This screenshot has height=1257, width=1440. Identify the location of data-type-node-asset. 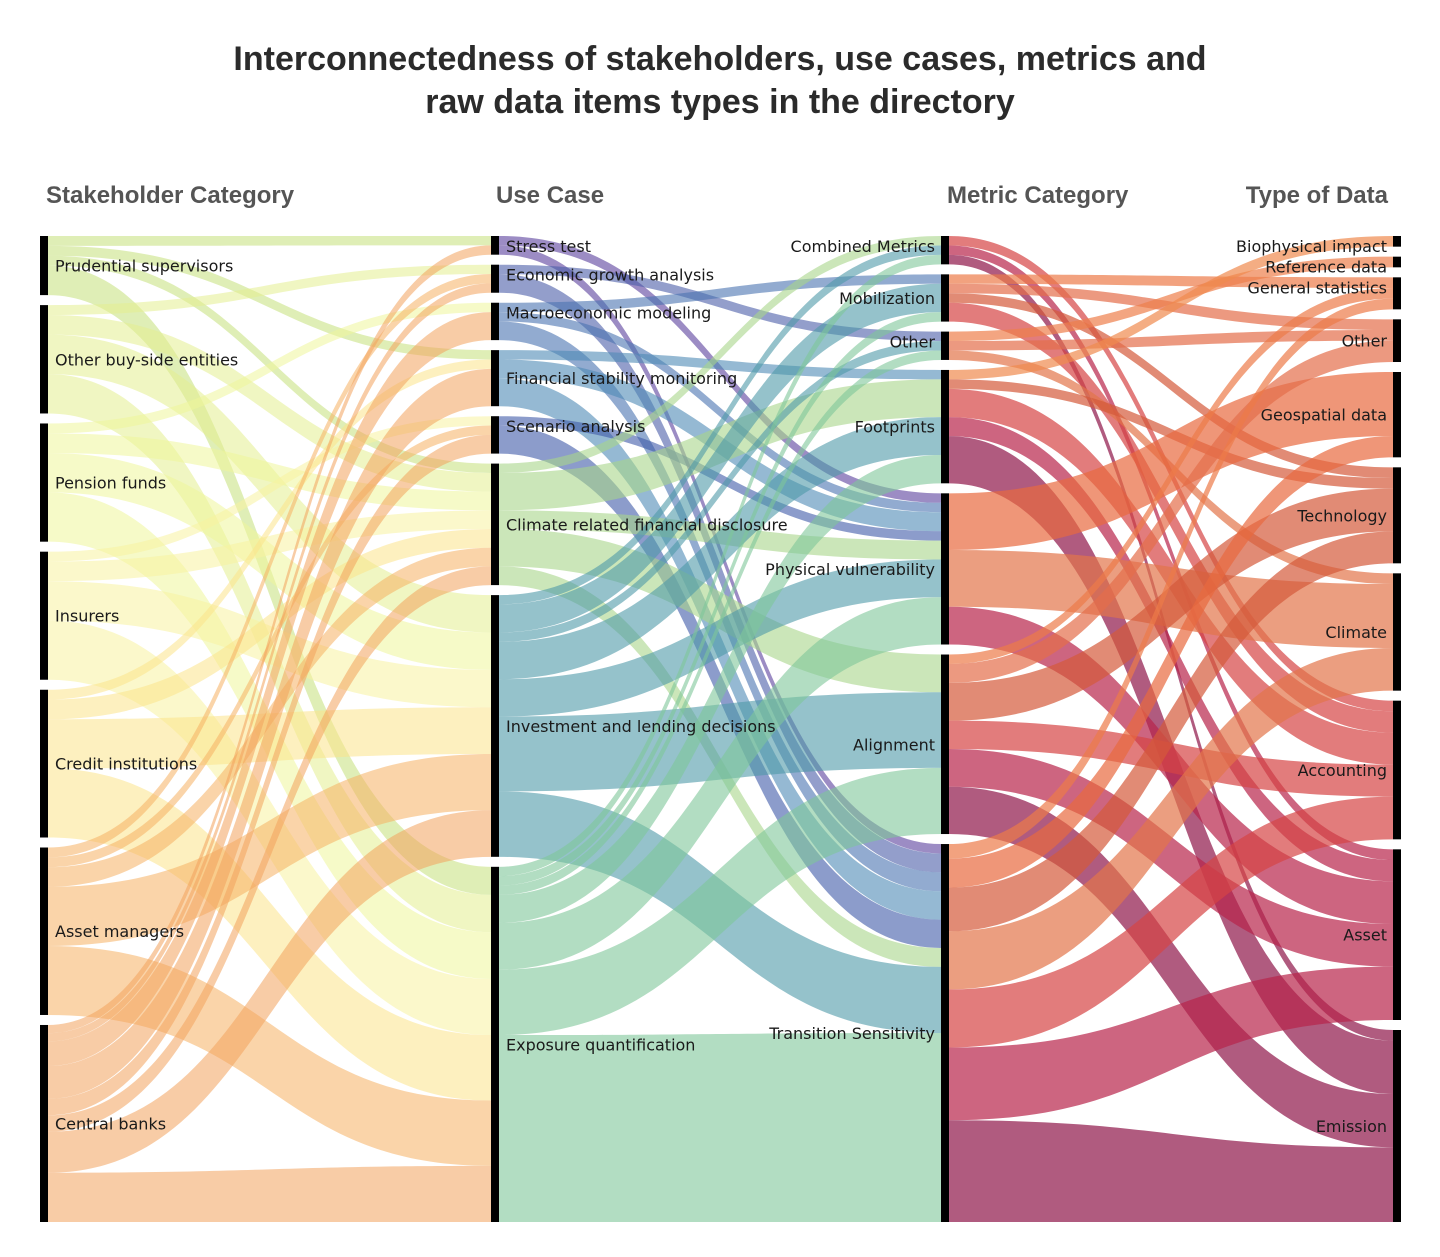
(1397, 934).